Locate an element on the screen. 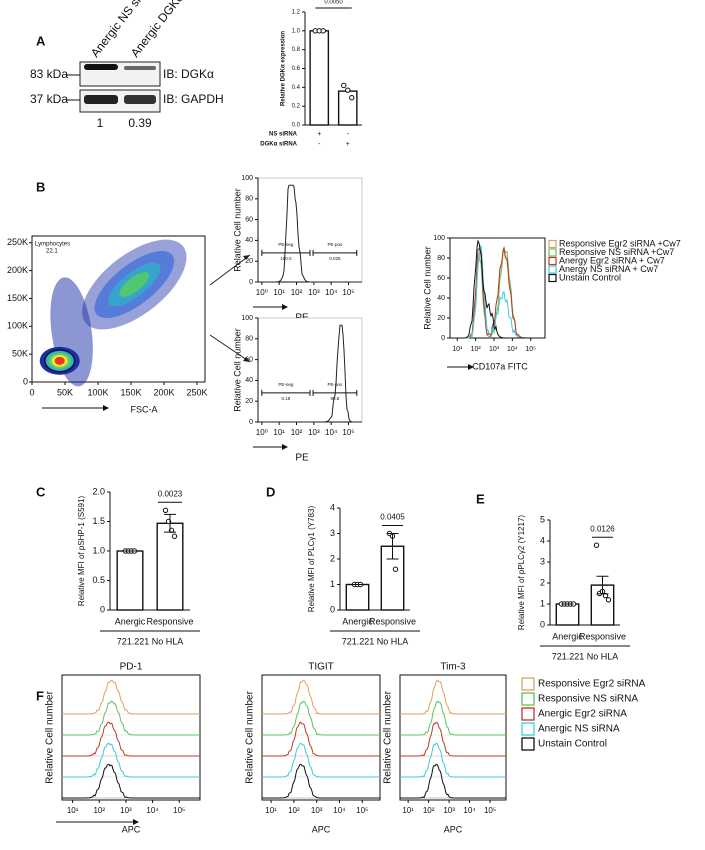  y-tick-label: 0.8 is located at coordinates (296, 50).